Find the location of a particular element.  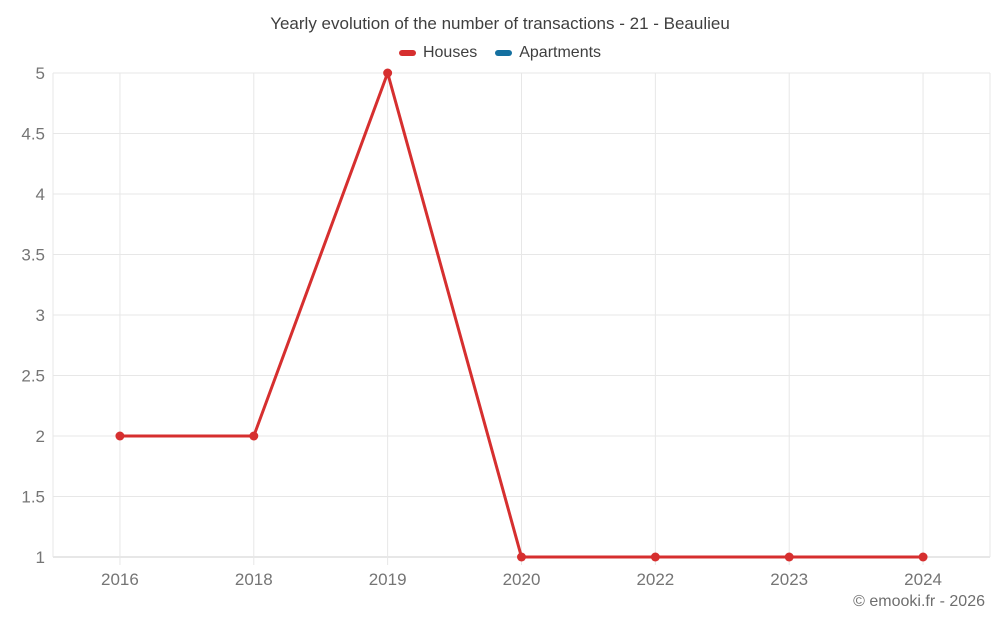

legend-label-houses: Houses is located at coordinates (450, 52).